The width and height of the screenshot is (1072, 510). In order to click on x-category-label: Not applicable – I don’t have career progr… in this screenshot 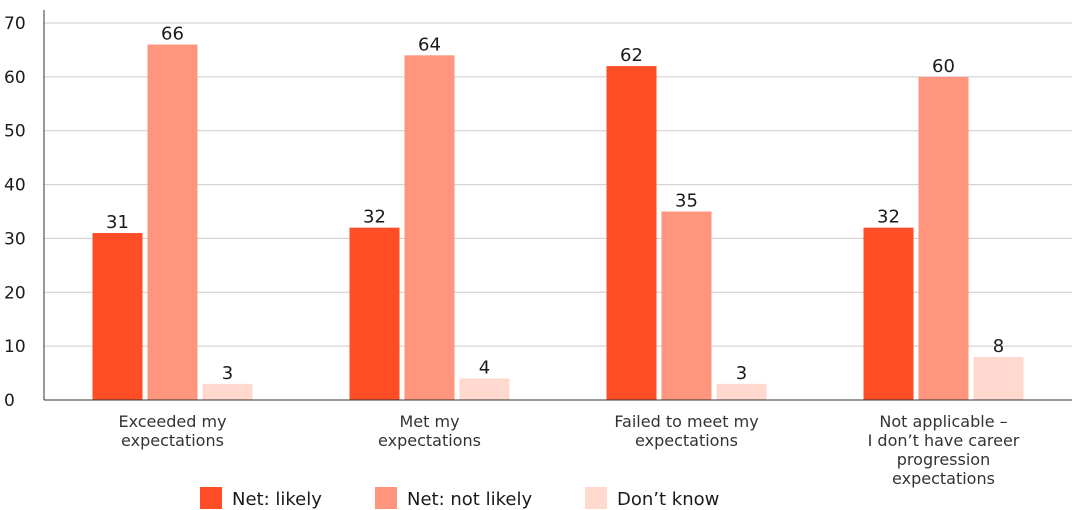, I will do `click(944, 450)`.